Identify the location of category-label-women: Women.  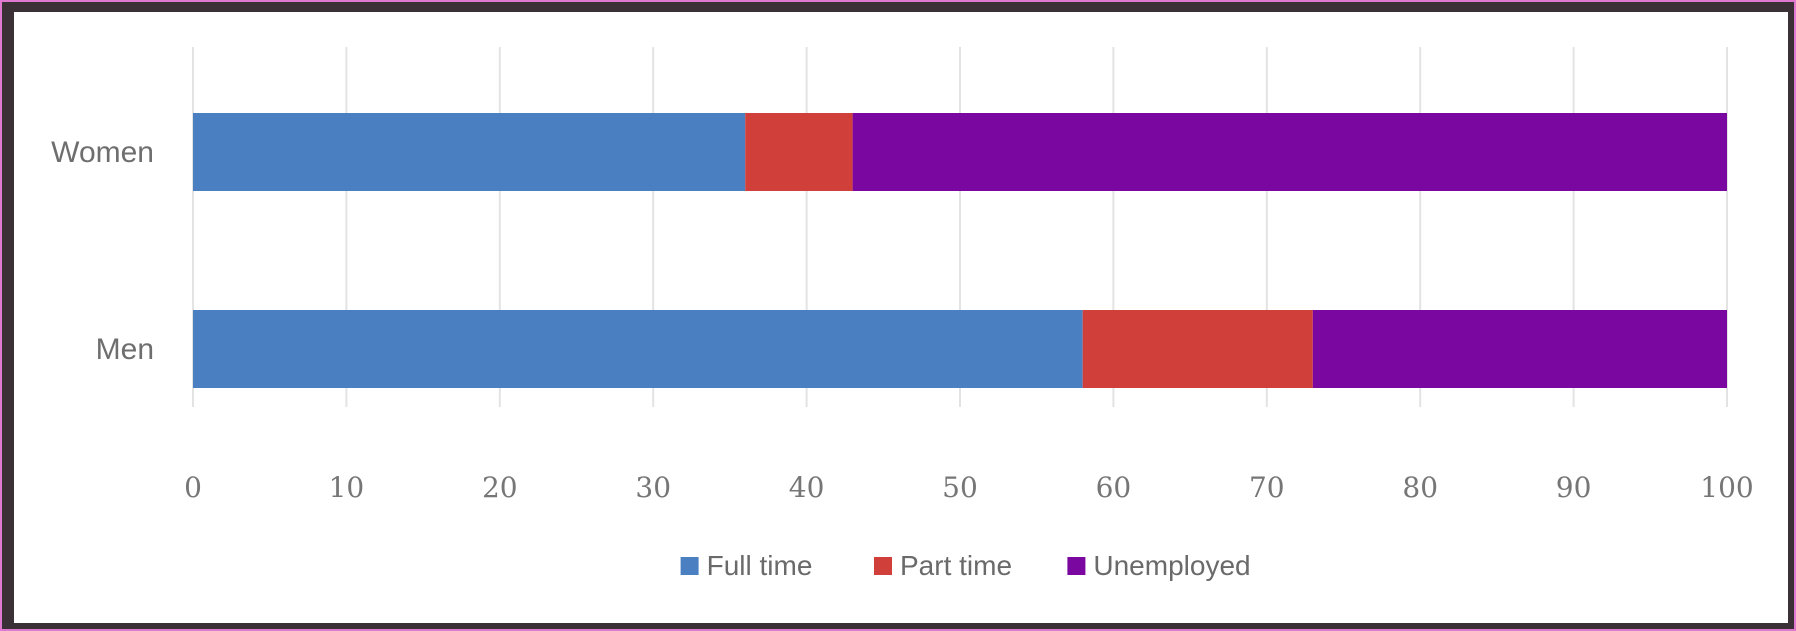
(102, 152).